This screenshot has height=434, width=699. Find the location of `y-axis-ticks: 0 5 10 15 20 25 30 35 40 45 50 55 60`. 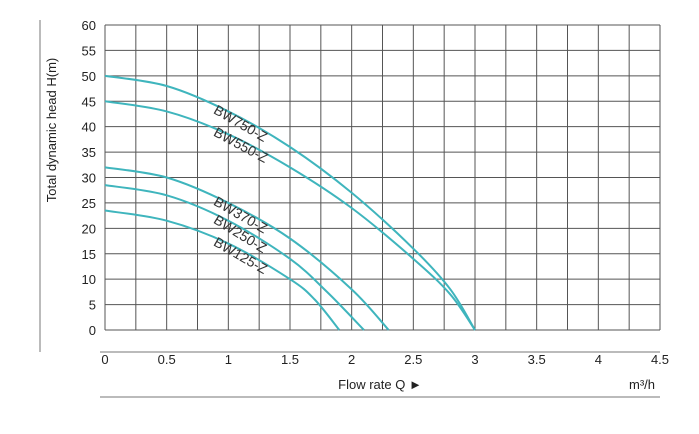

y-axis-ticks: 0 5 10 15 20 25 30 35 40 45 50 55 60 is located at coordinates (89, 178).